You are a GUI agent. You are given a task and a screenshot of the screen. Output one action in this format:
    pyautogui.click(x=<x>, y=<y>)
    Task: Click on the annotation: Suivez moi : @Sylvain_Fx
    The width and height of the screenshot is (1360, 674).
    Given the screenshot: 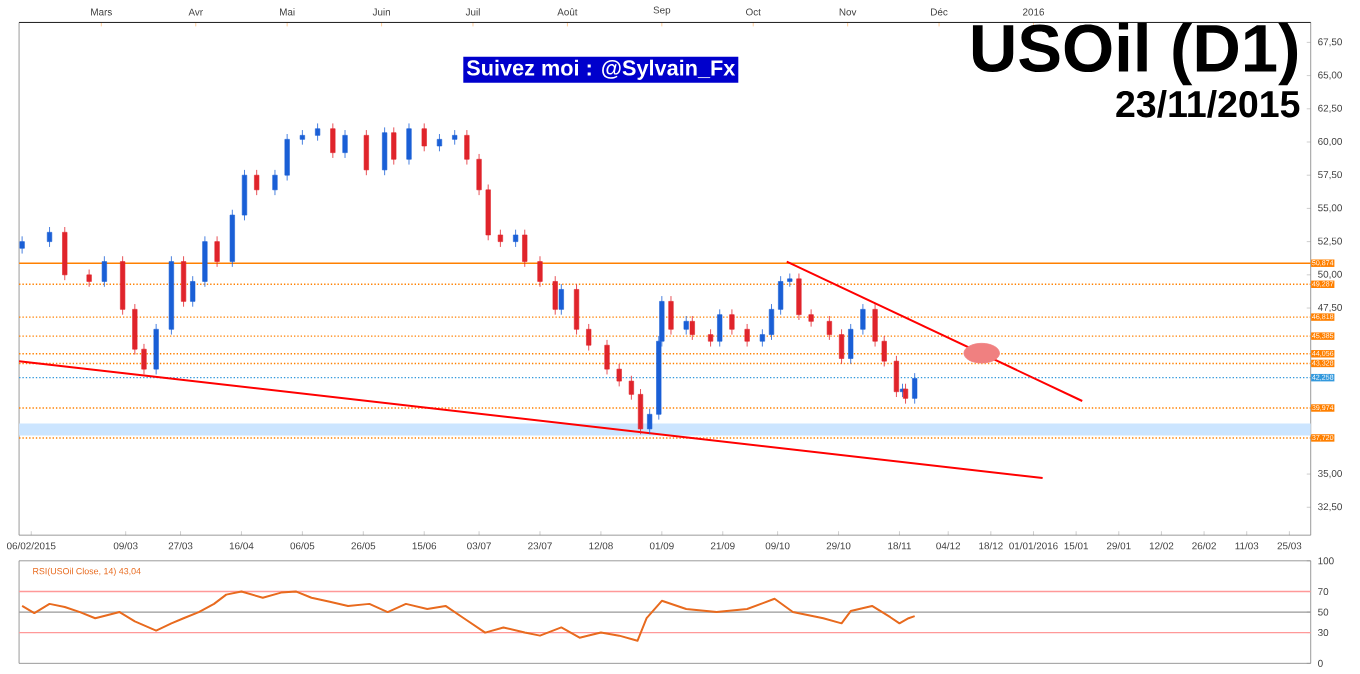 What is the action you would take?
    pyautogui.click(x=601, y=70)
    